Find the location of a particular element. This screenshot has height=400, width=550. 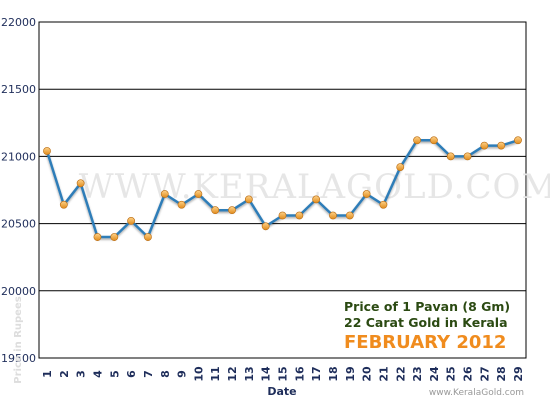

x-tick-label: 4 is located at coordinates (97, 374).